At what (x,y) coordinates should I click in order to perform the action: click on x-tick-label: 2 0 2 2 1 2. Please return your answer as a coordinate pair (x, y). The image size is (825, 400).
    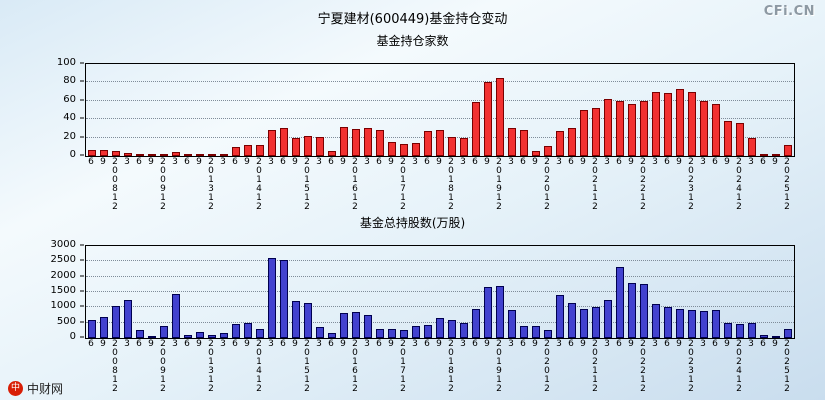
    Looking at the image, I should click on (643, 184).